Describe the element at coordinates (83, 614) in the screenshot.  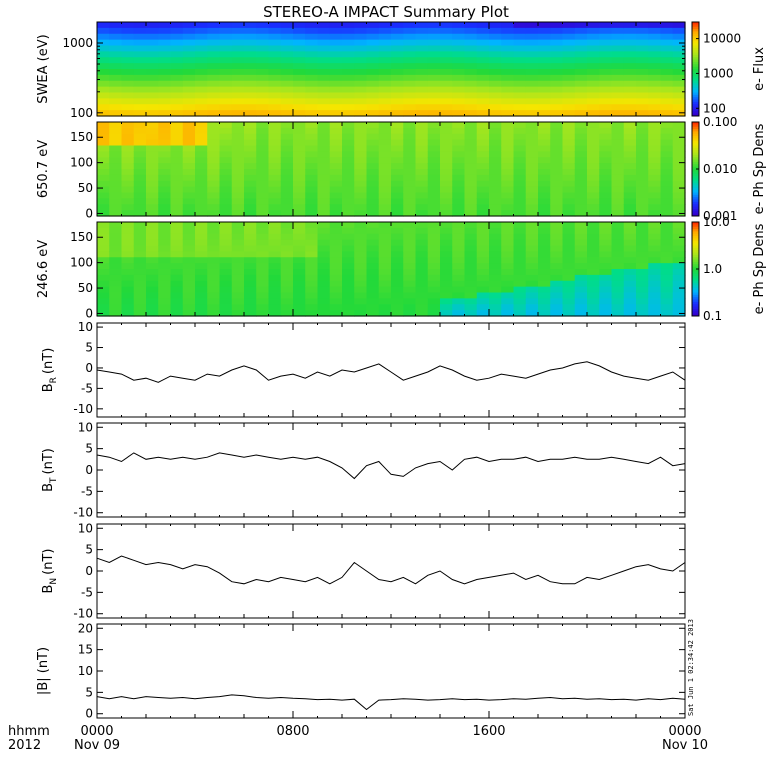
I see `y-tick-label: -10` at that location.